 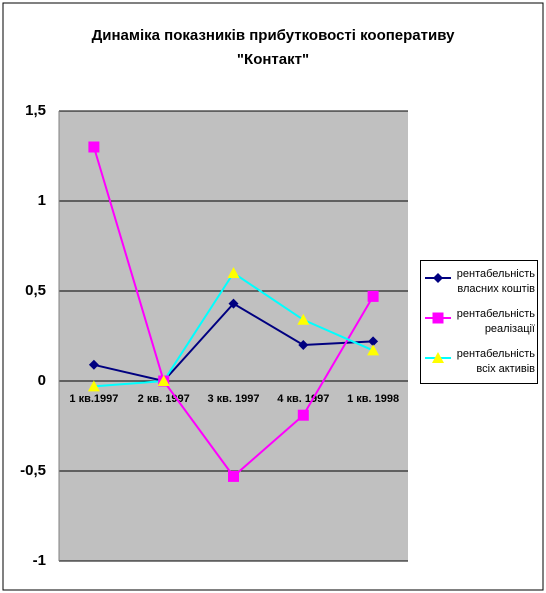 What do you see at coordinates (495, 321) in the screenshot?
I see `legend-label: рентабельність реалізації` at bounding box center [495, 321].